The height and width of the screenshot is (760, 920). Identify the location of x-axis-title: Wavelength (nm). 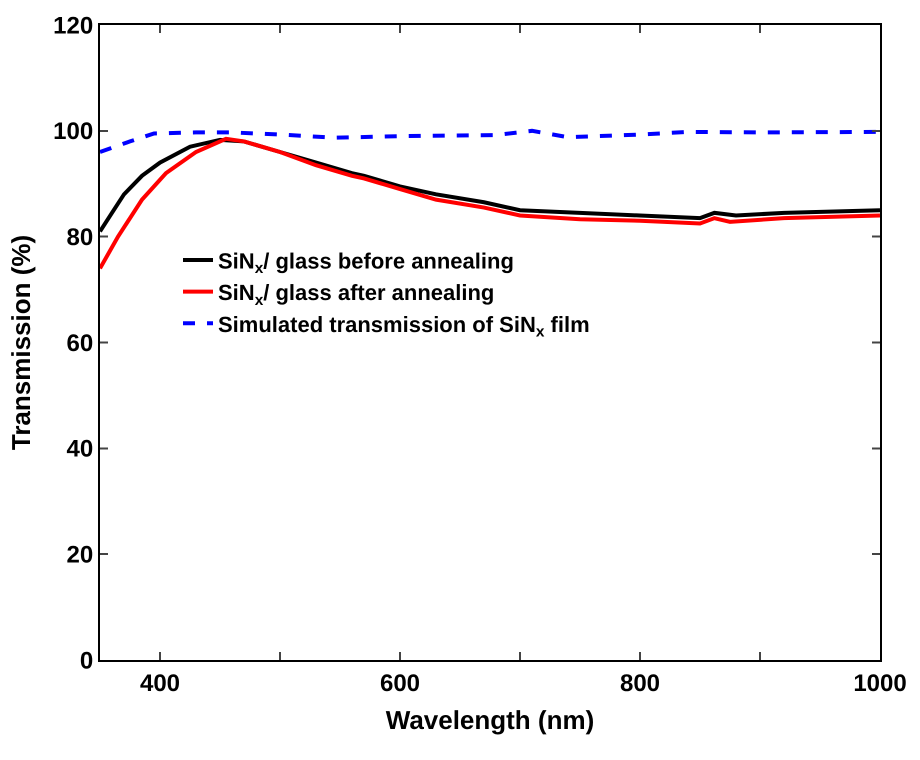
(490, 720).